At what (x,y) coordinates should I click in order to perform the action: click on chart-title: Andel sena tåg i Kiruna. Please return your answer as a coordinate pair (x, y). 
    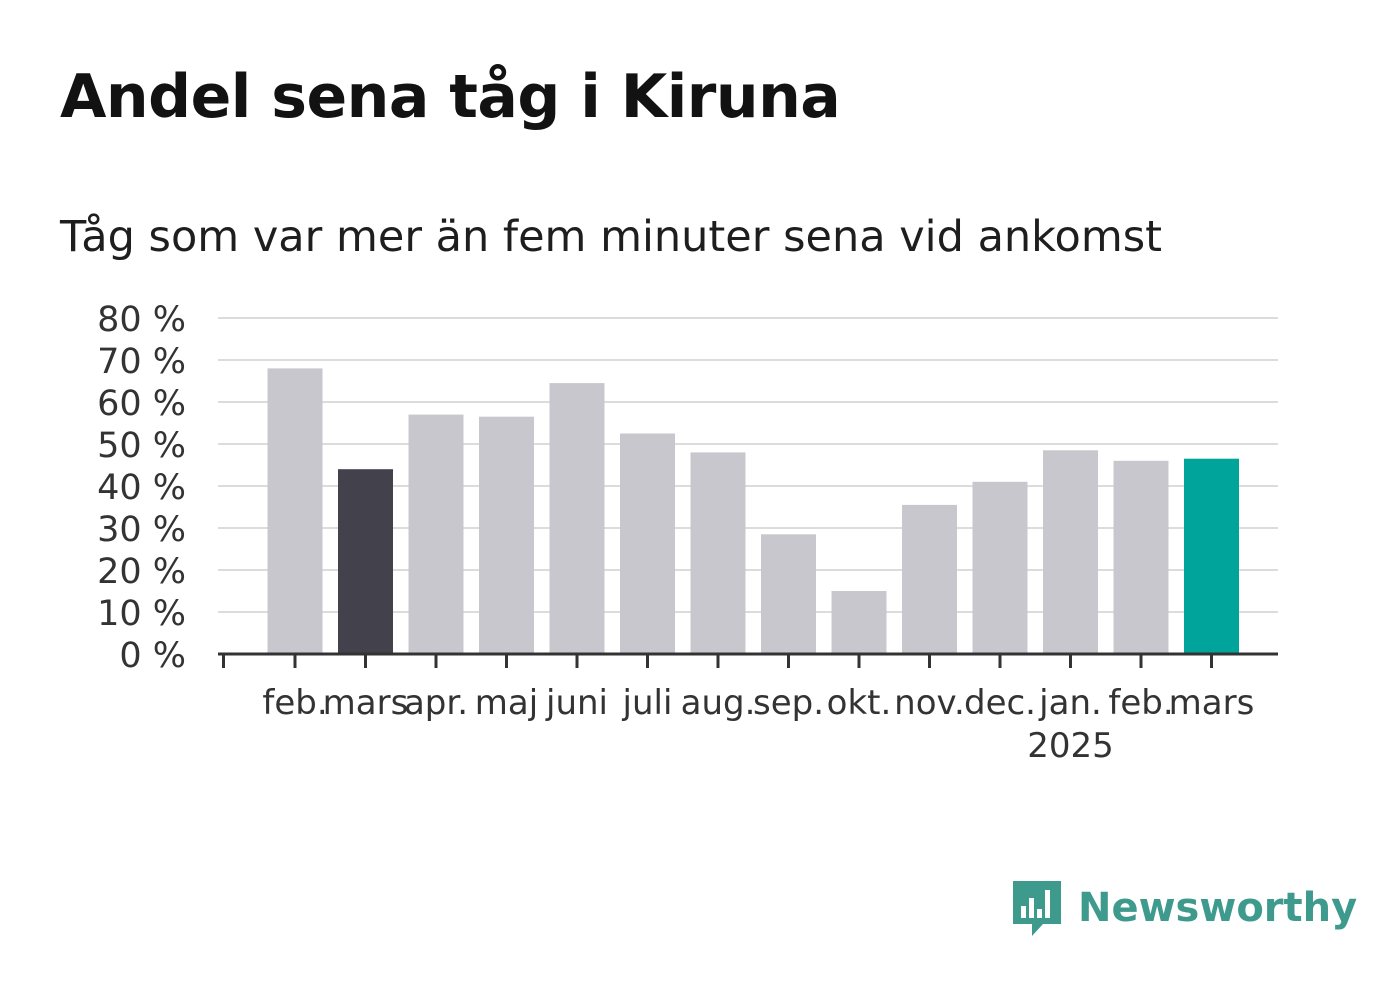
    Looking at the image, I should click on (450, 97).